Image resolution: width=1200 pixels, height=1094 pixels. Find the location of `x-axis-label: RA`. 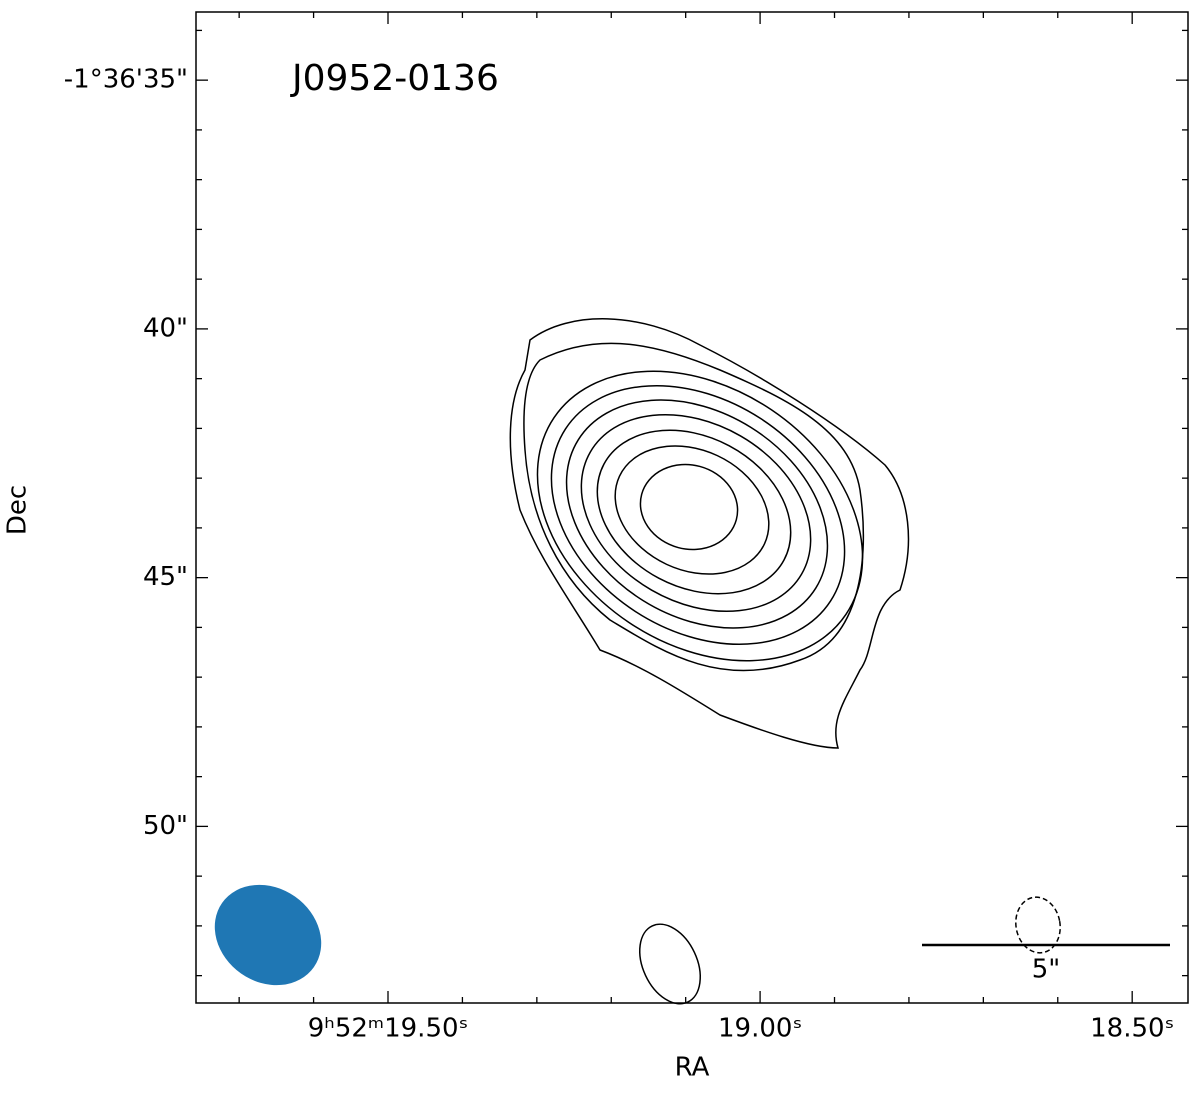

x-axis-label: RA is located at coordinates (692, 1068).